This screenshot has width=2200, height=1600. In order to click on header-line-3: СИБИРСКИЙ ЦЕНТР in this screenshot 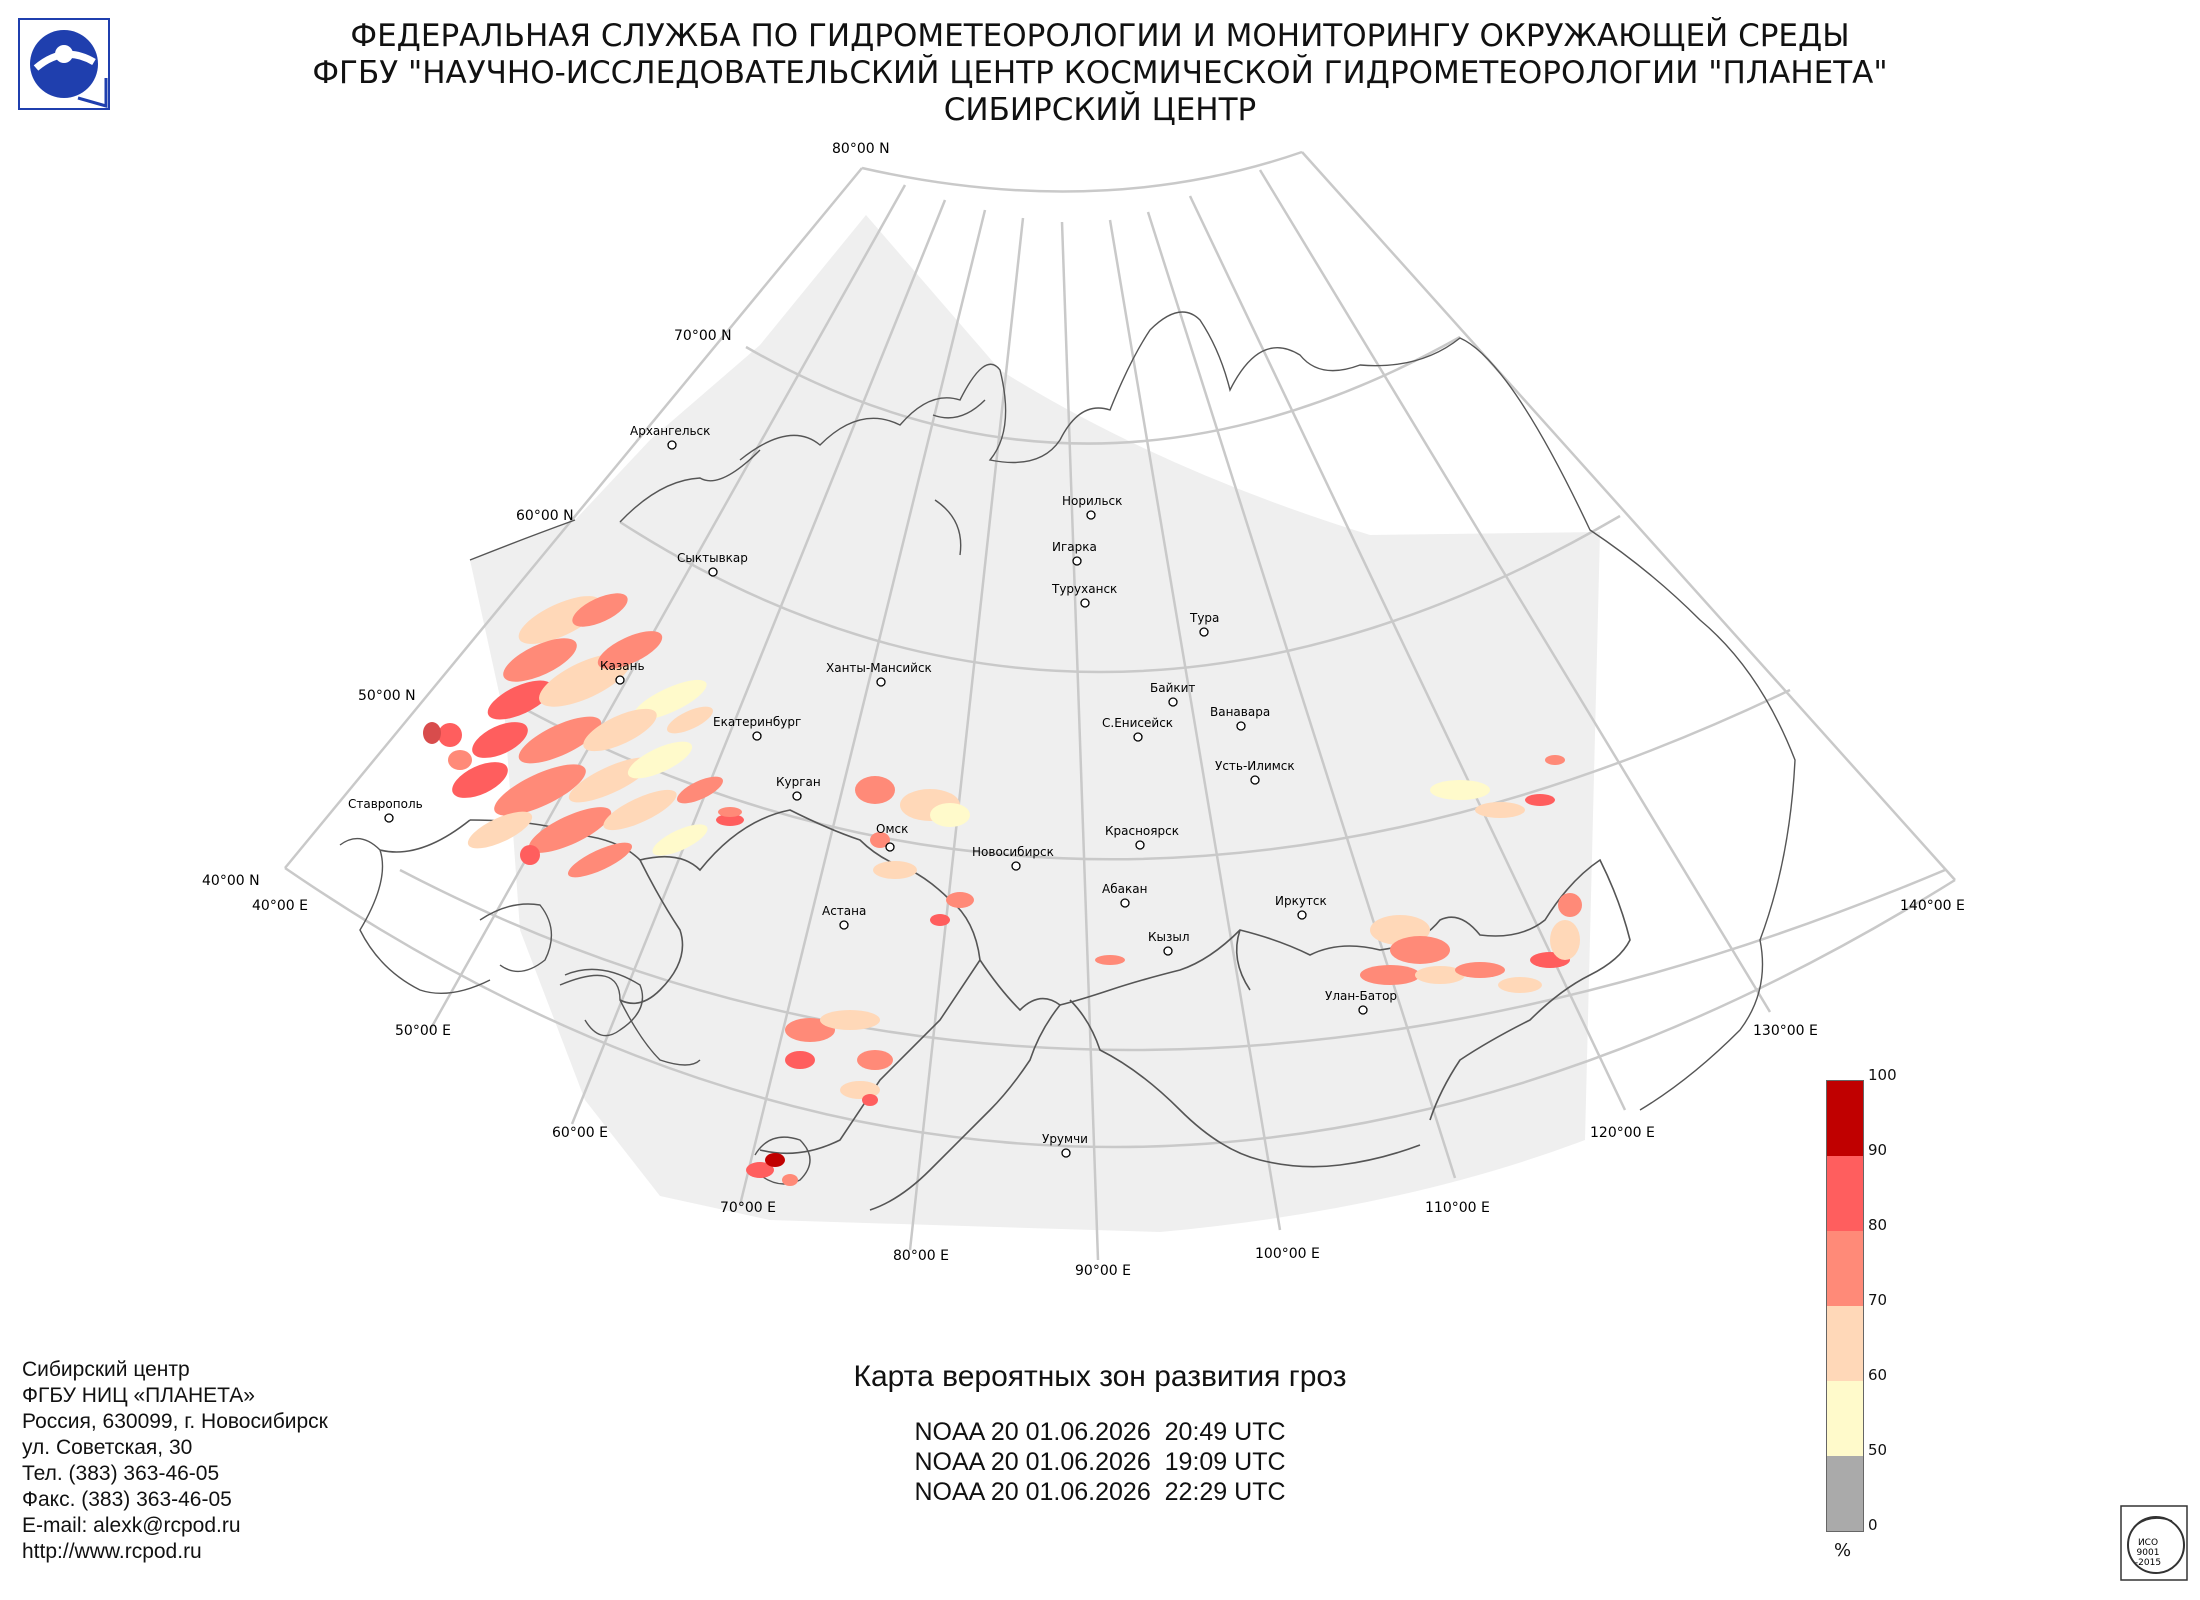, I will do `click(1100, 110)`.